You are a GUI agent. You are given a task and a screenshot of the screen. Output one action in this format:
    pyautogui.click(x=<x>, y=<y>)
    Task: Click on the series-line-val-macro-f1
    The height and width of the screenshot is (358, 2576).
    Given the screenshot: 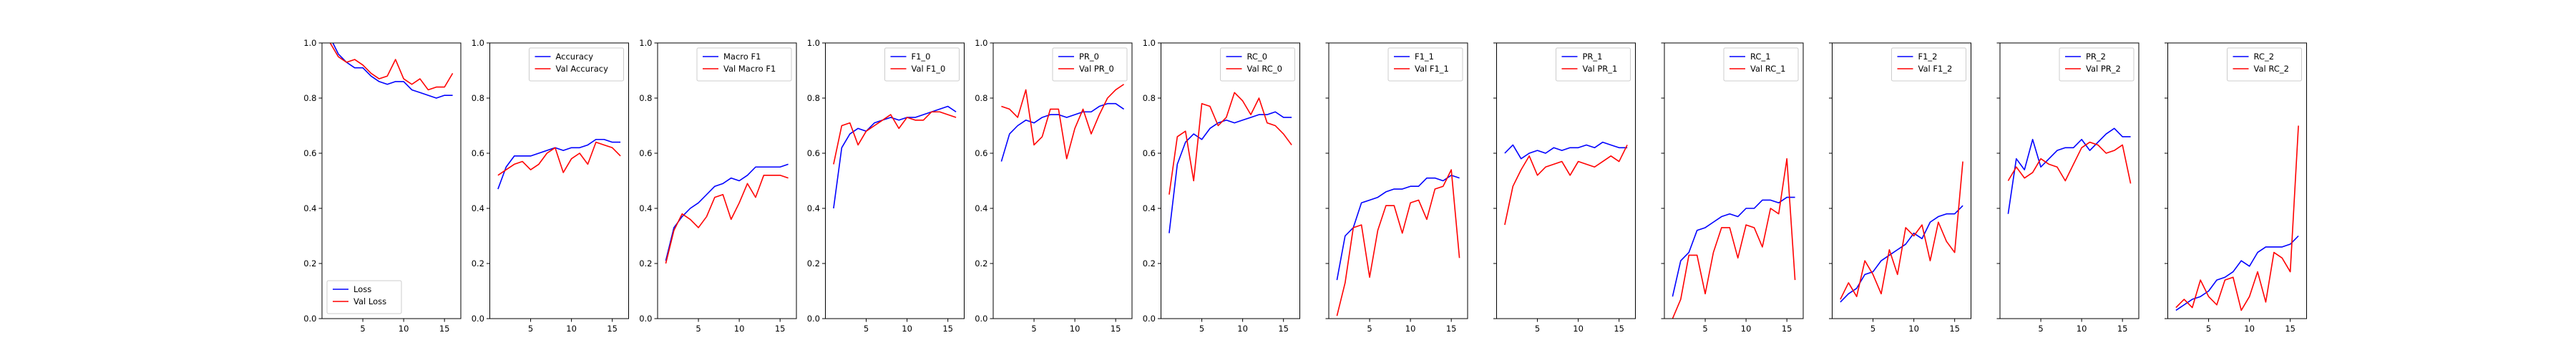 What is the action you would take?
    pyautogui.click(x=727, y=219)
    